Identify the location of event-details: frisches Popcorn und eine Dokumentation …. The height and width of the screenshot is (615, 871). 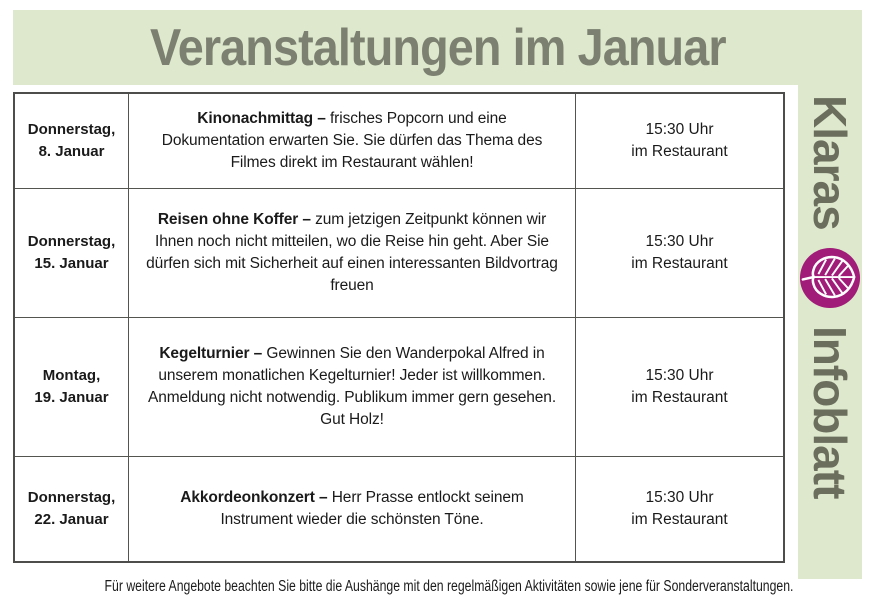
(352, 140).